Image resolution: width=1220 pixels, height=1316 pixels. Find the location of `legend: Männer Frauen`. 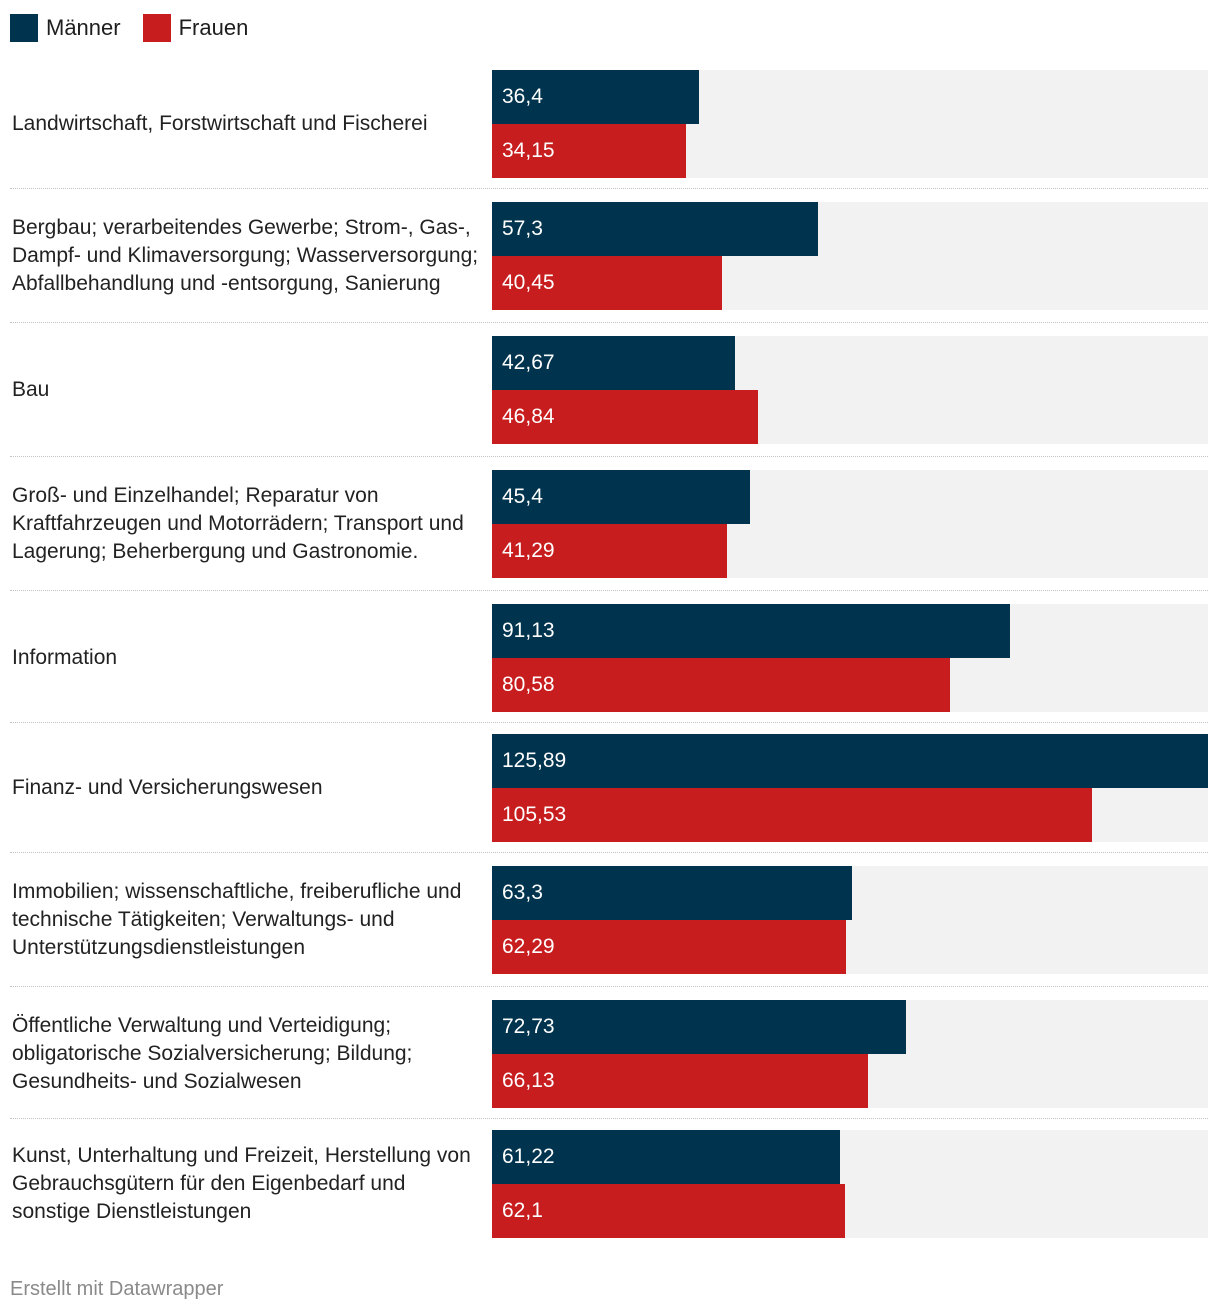

legend: Männer Frauen is located at coordinates (140, 28).